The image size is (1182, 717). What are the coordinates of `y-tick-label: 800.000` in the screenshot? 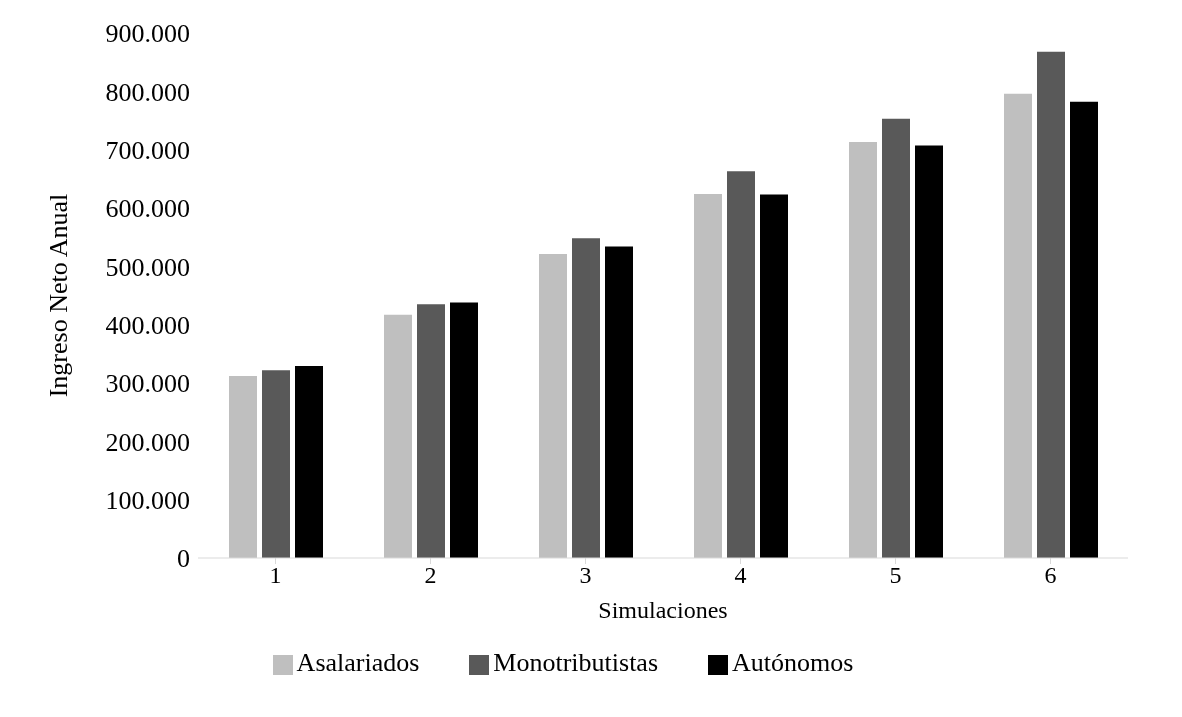 It's located at (147, 92).